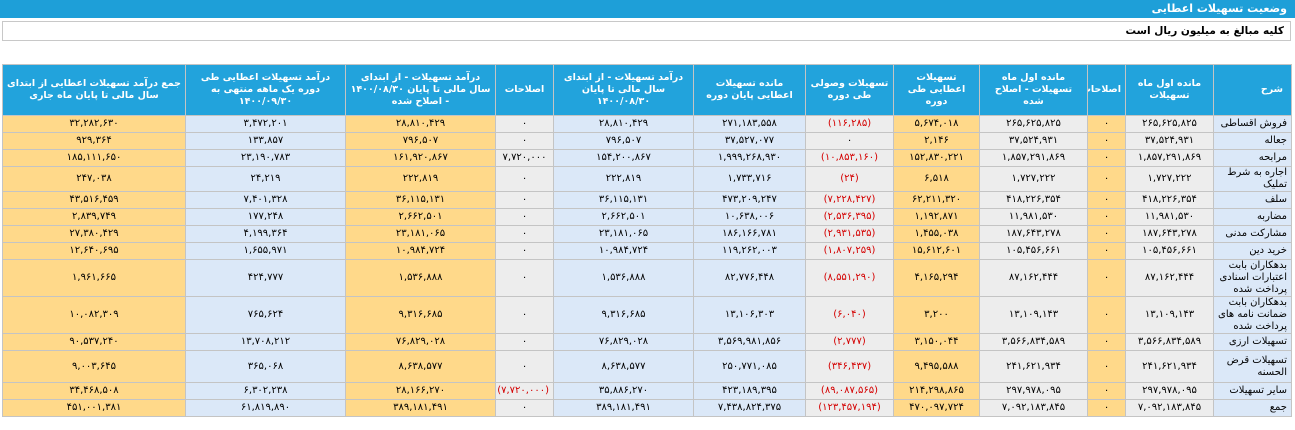  Describe the element at coordinates (420, 342) in the screenshot. I see `table-cell: ۷۶,۸۲۹,۰۲۸` at that location.